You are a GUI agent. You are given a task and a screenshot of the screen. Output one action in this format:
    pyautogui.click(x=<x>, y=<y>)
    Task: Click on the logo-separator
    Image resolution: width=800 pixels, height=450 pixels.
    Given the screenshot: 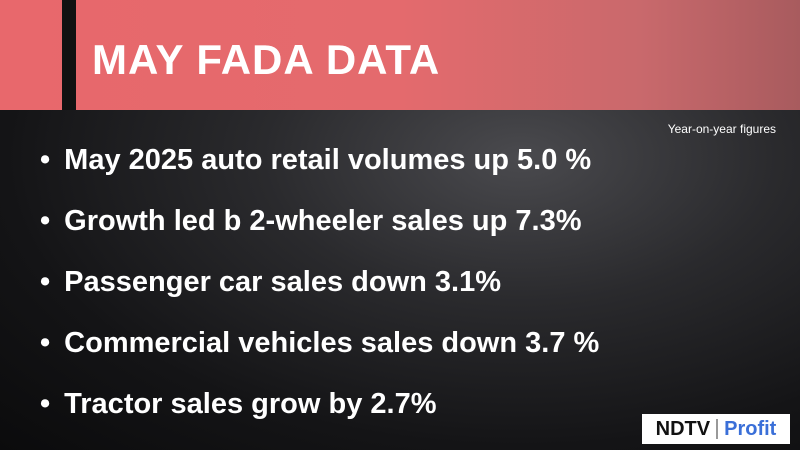 What is the action you would take?
    pyautogui.click(x=717, y=429)
    